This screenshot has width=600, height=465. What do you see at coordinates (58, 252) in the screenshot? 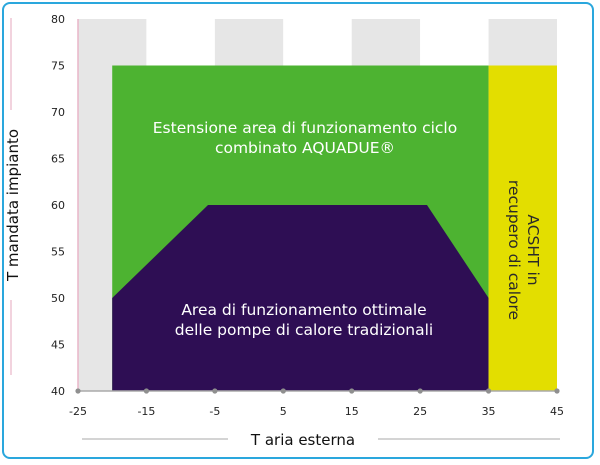
I see `y-tick-label: 55` at bounding box center [58, 252].